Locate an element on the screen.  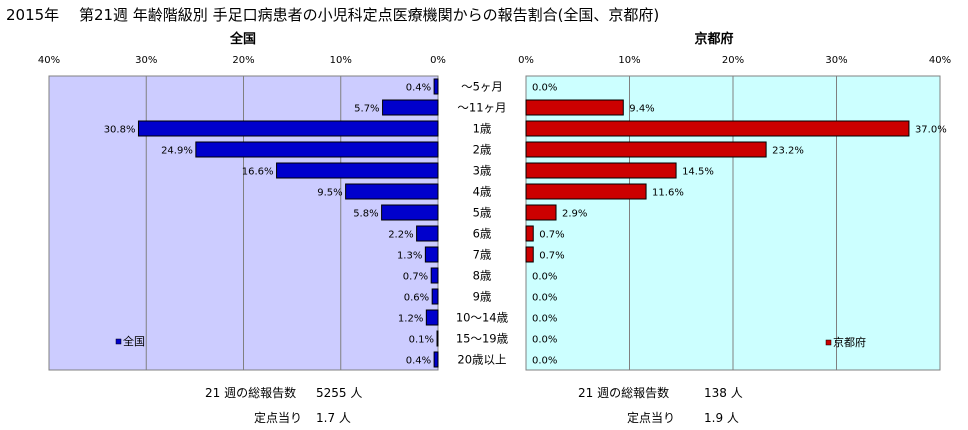
category-label: 6歳 is located at coordinates (482, 234).